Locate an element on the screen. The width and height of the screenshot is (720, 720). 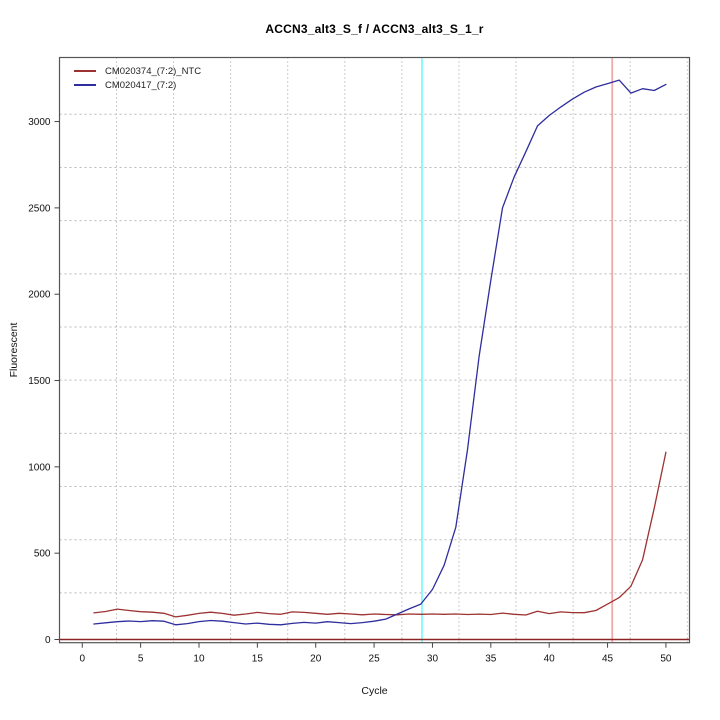
legend-swatch-ntc is located at coordinates (85, 71).